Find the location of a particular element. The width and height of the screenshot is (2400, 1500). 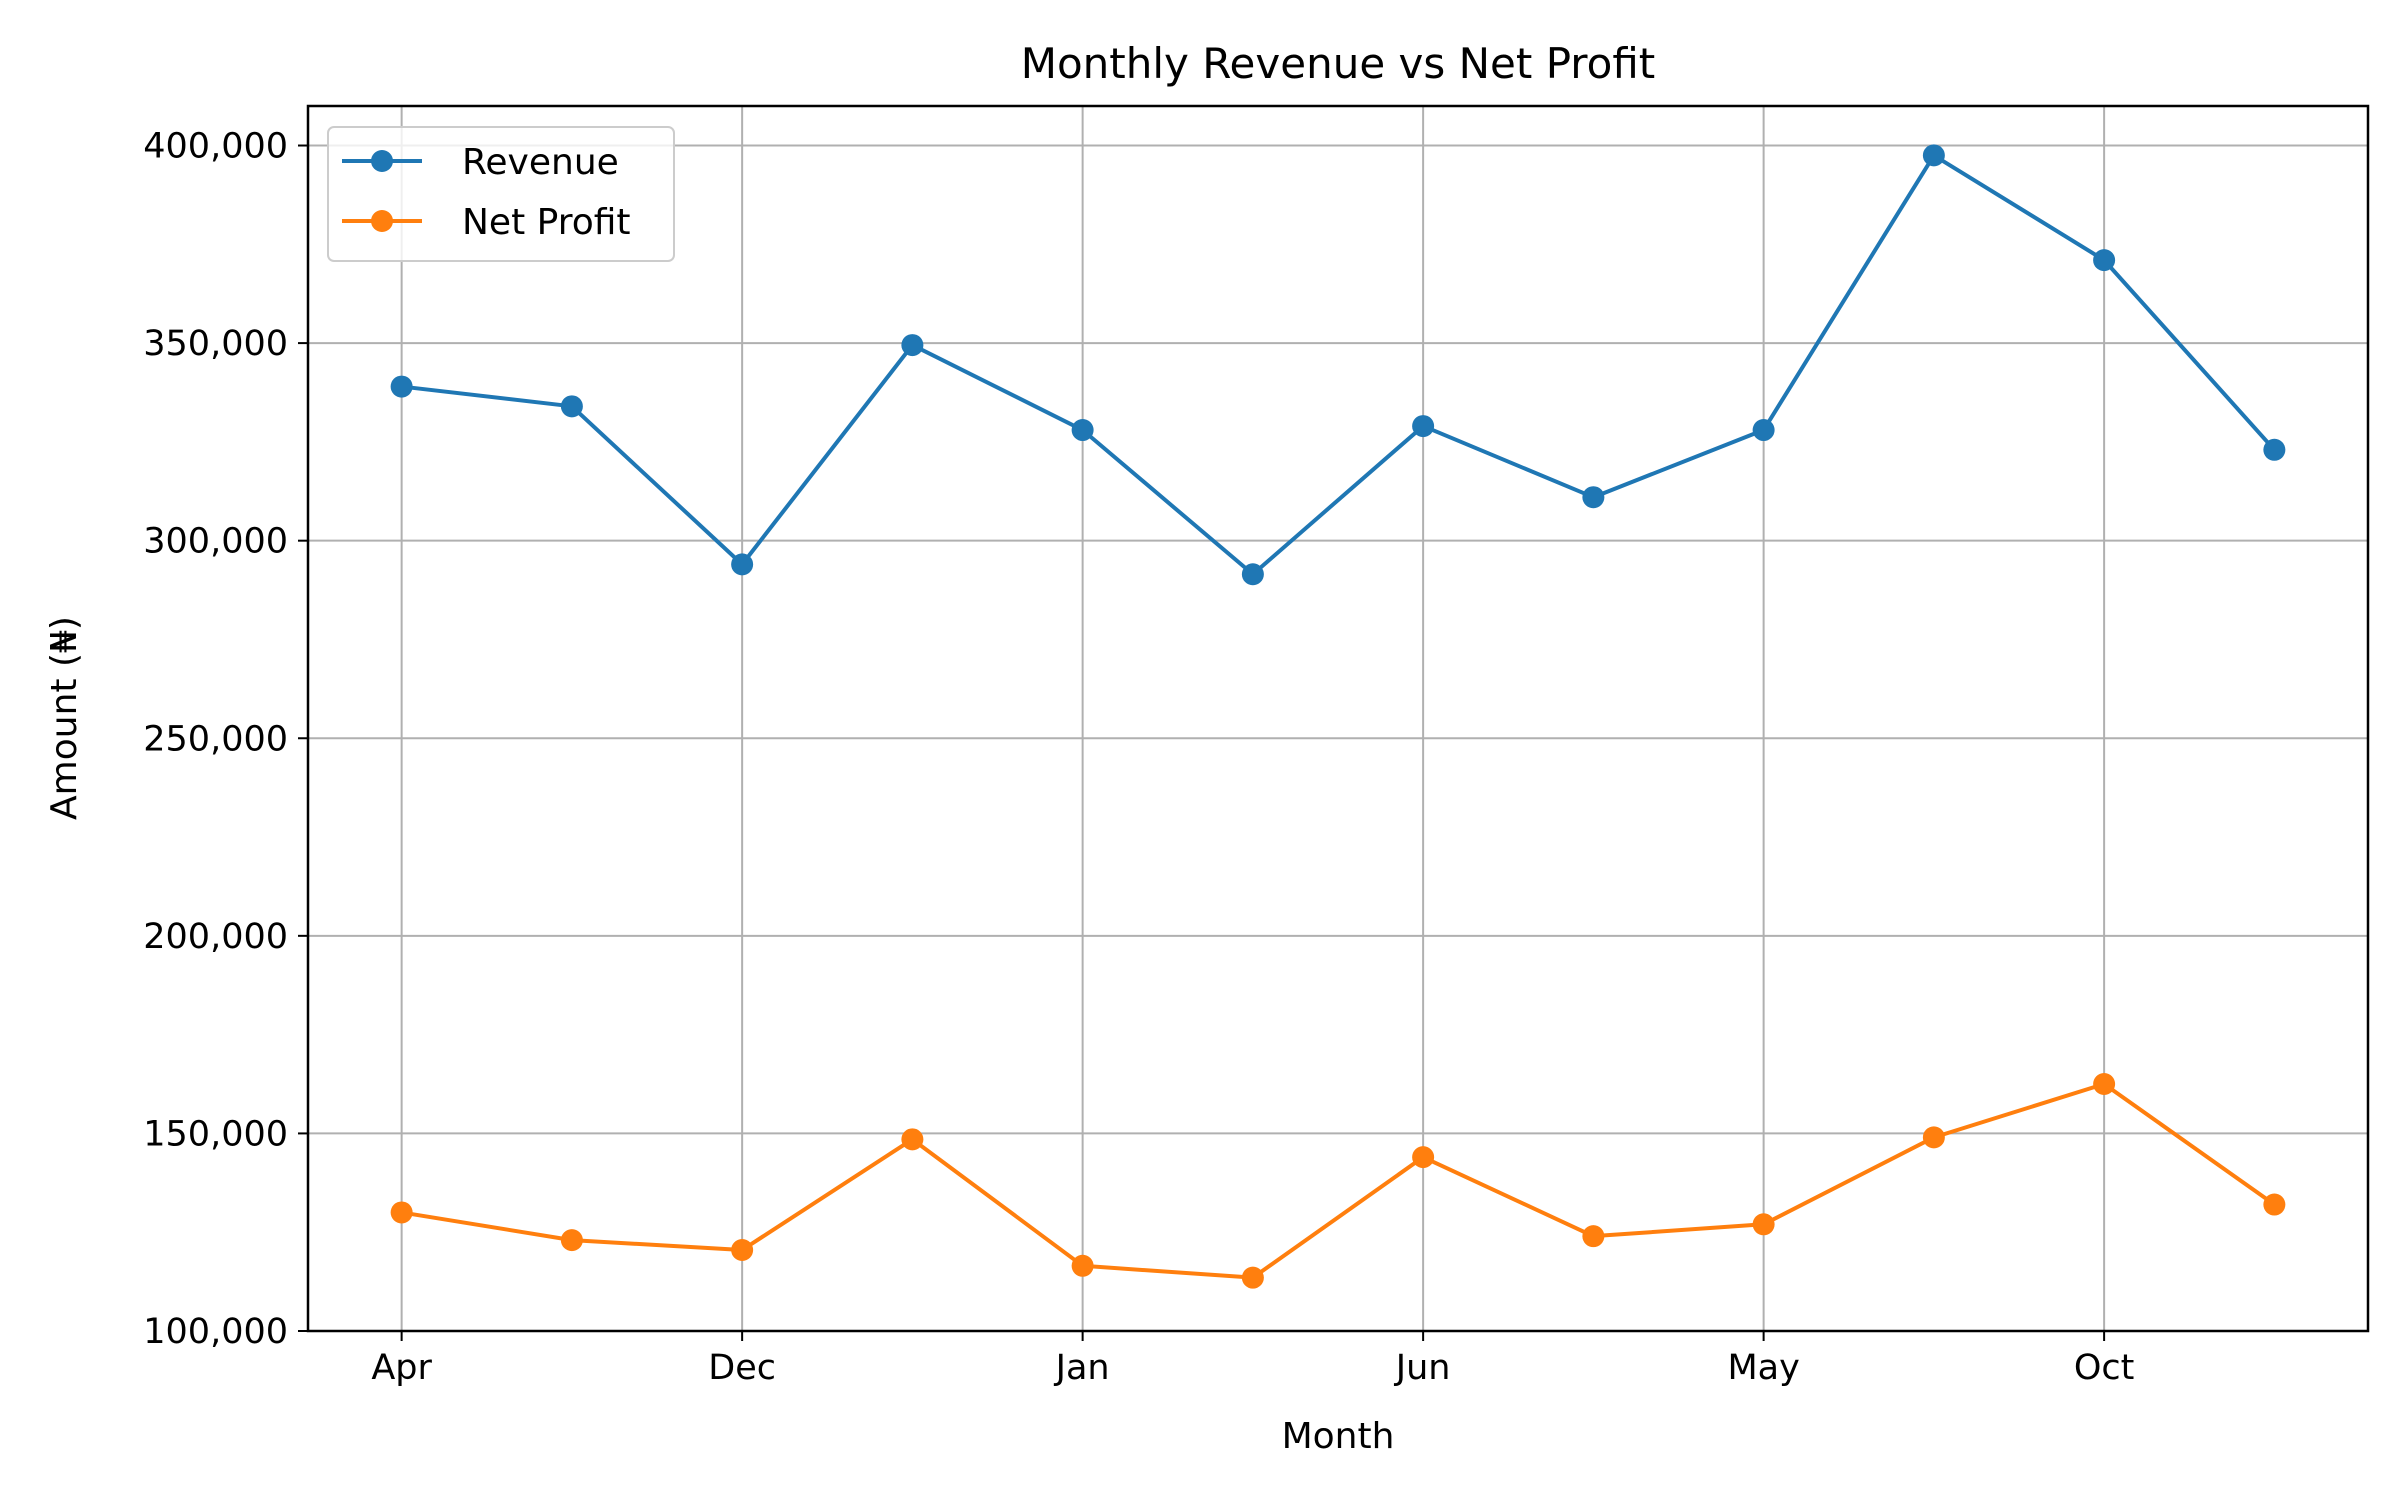

y-tick-label: 300,000 is located at coordinates (215, 542).